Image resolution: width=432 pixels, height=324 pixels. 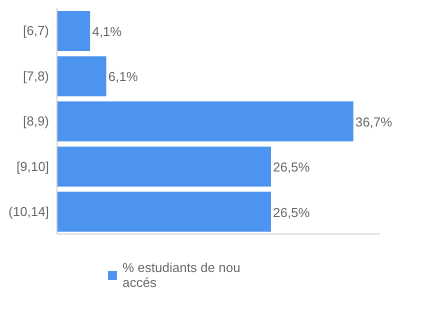 I want to click on y-tick-label: [9,10], so click(x=32, y=166).